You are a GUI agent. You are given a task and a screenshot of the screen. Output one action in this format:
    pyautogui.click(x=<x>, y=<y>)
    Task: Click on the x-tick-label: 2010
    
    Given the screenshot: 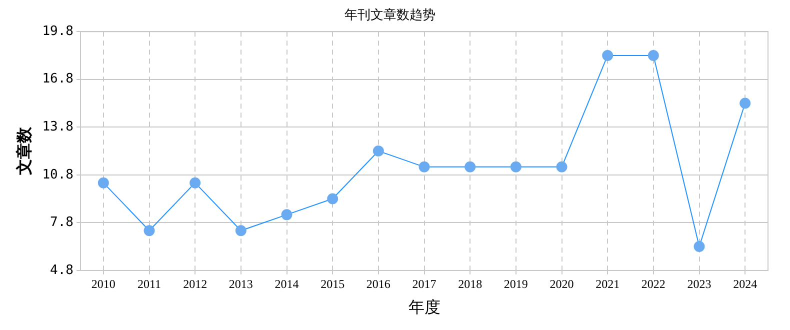 What is the action you would take?
    pyautogui.click(x=103, y=283)
    